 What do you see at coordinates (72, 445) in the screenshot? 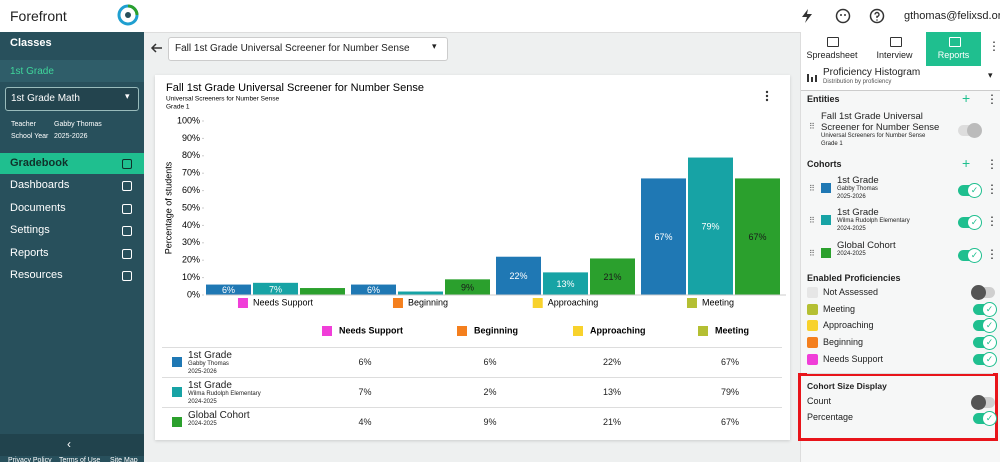
I see `collapse-bar` at bounding box center [72, 445].